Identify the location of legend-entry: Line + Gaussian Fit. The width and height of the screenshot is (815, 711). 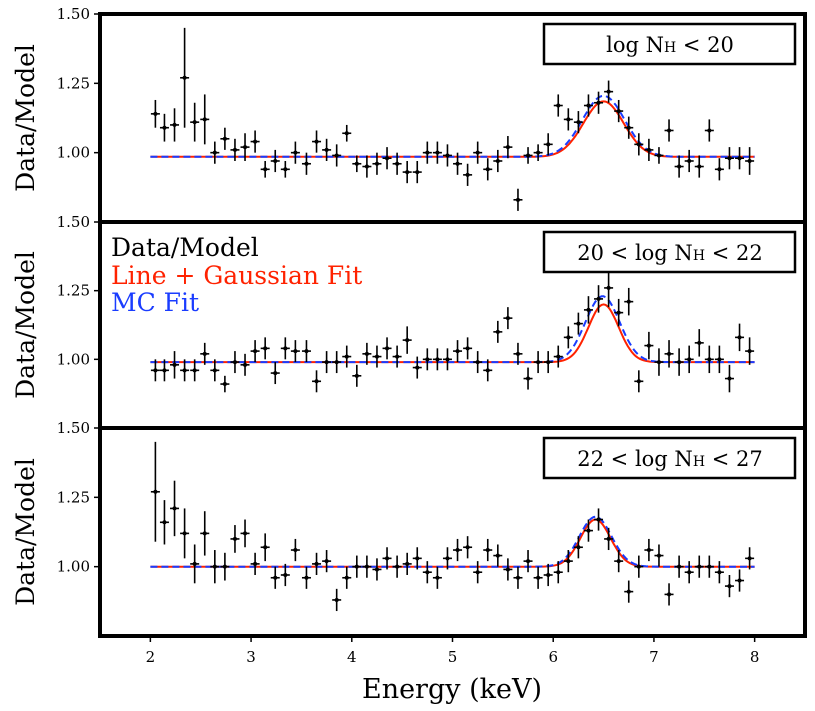
(236, 275).